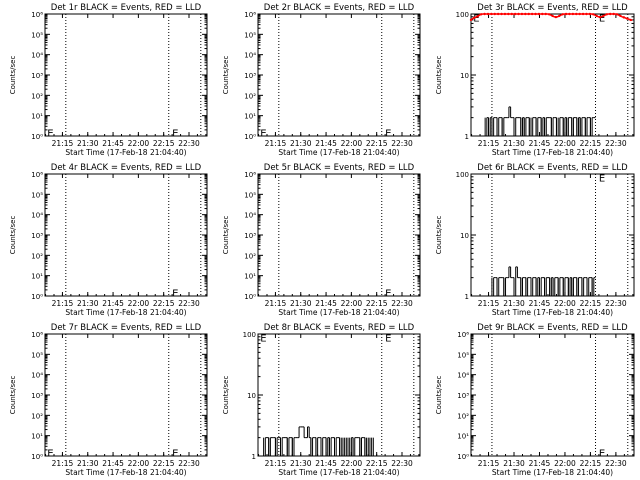 The image size is (640, 480). I want to click on y-tick-label: 1, so click(467, 297).